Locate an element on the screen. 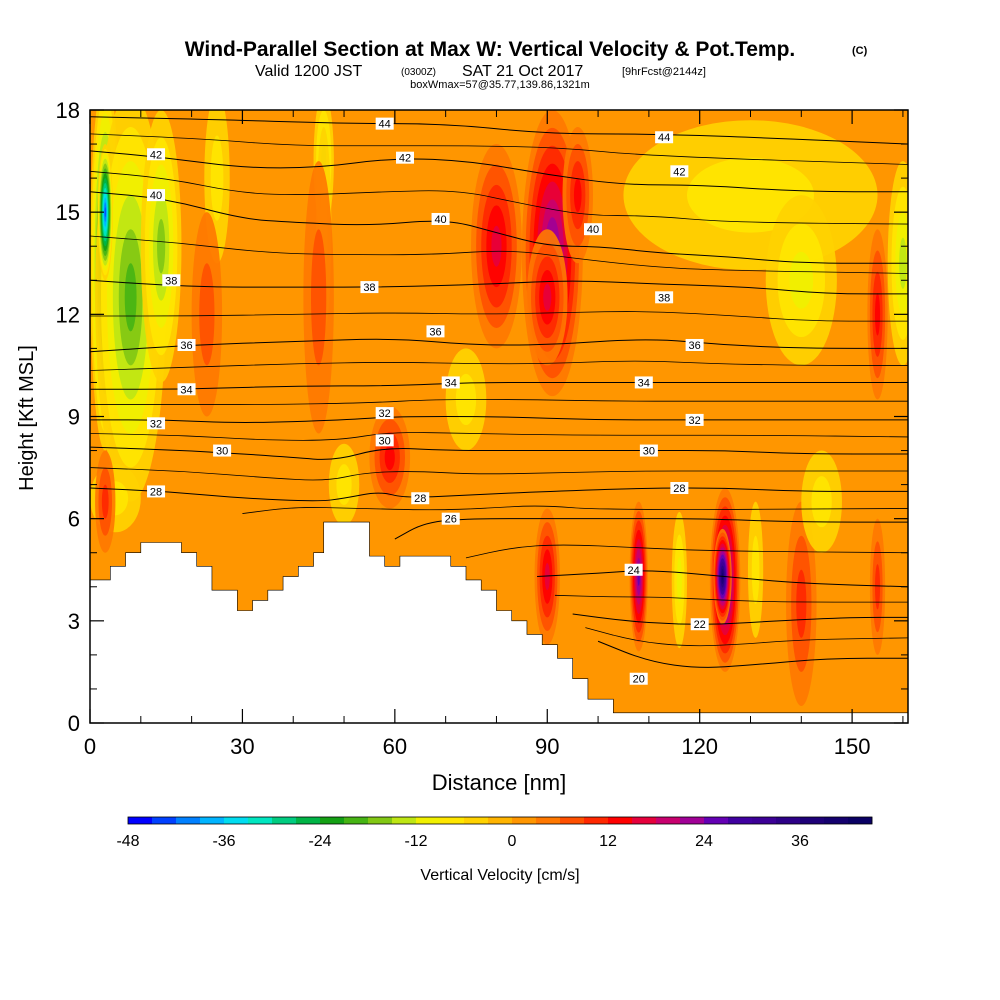 This screenshot has width=1000, height=1000. colorbar-tick-label: 24 is located at coordinates (704, 841).